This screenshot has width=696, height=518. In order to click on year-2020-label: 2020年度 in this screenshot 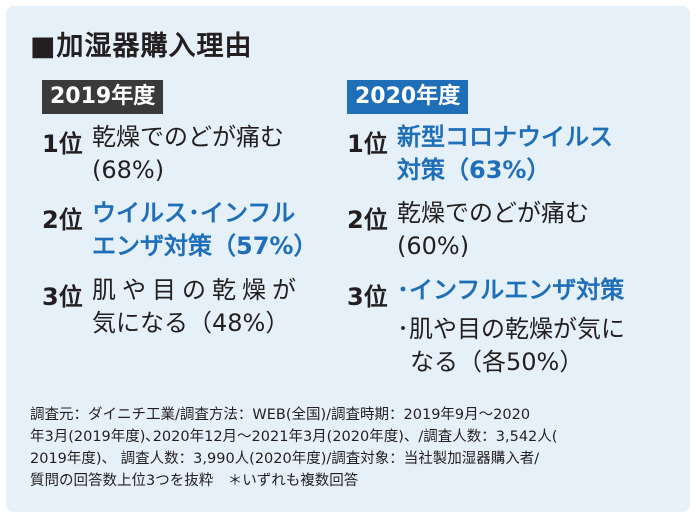, I will do `click(408, 97)`.